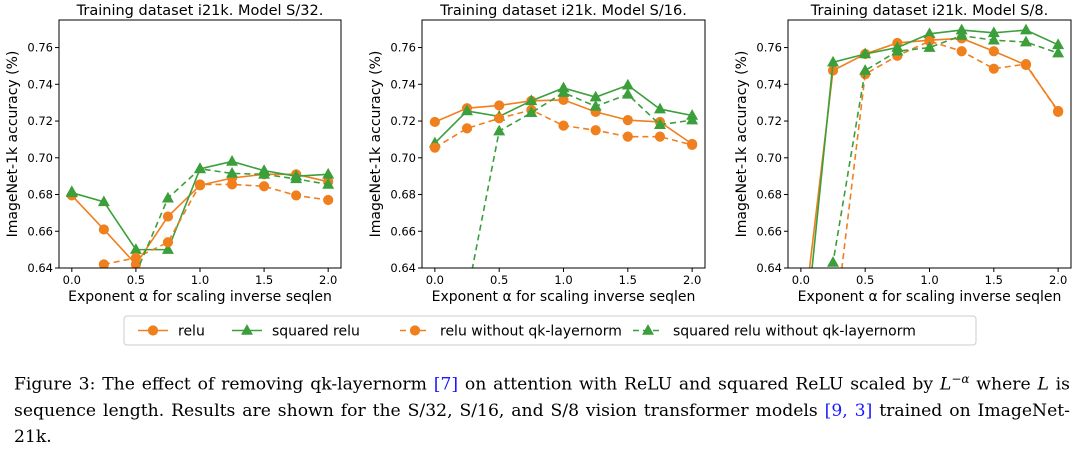  Describe the element at coordinates (40, 158) in the screenshot. I see `y-tick-label: 0.70` at that location.